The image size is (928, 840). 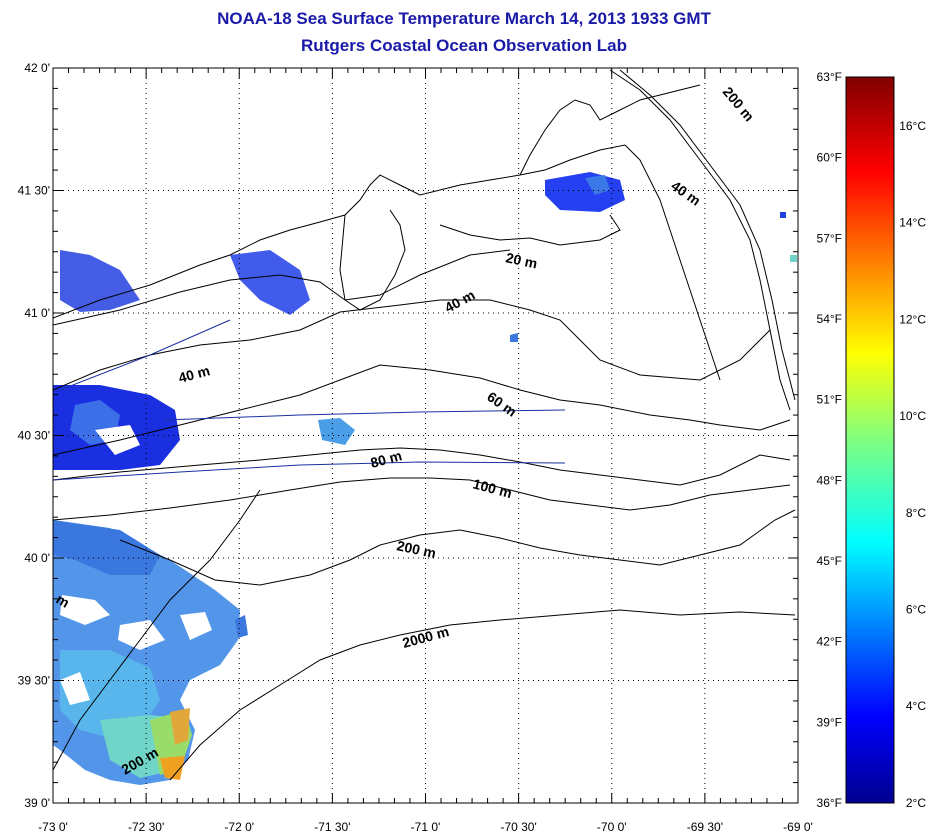 What do you see at coordinates (34, 191) in the screenshot?
I see `lat-tick-label: 41 30'` at bounding box center [34, 191].